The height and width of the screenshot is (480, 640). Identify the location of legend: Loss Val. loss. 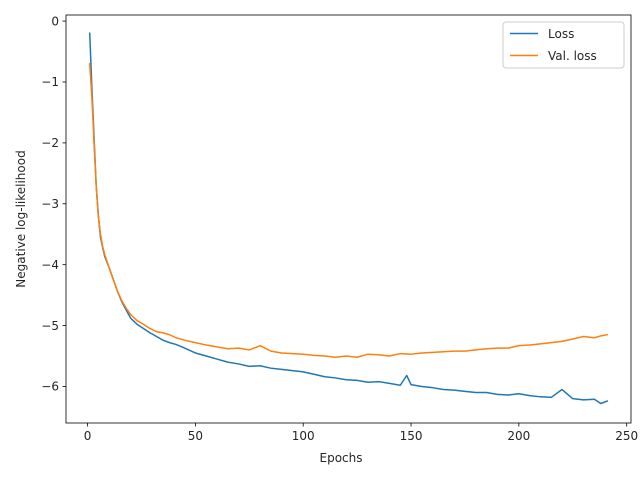
(563, 45).